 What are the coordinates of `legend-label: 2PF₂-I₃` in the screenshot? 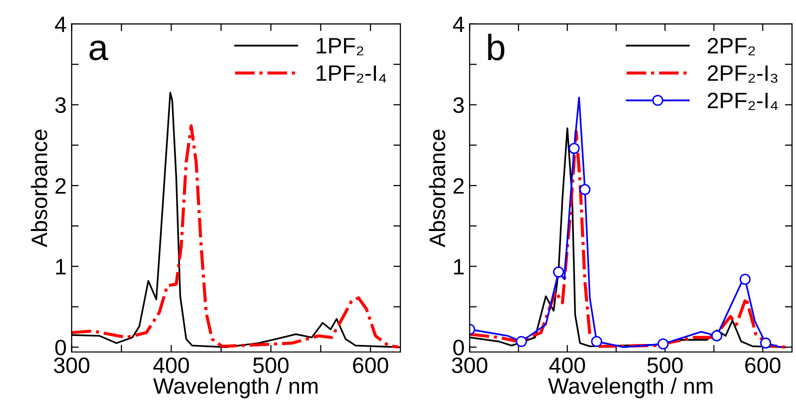 It's located at (743, 74).